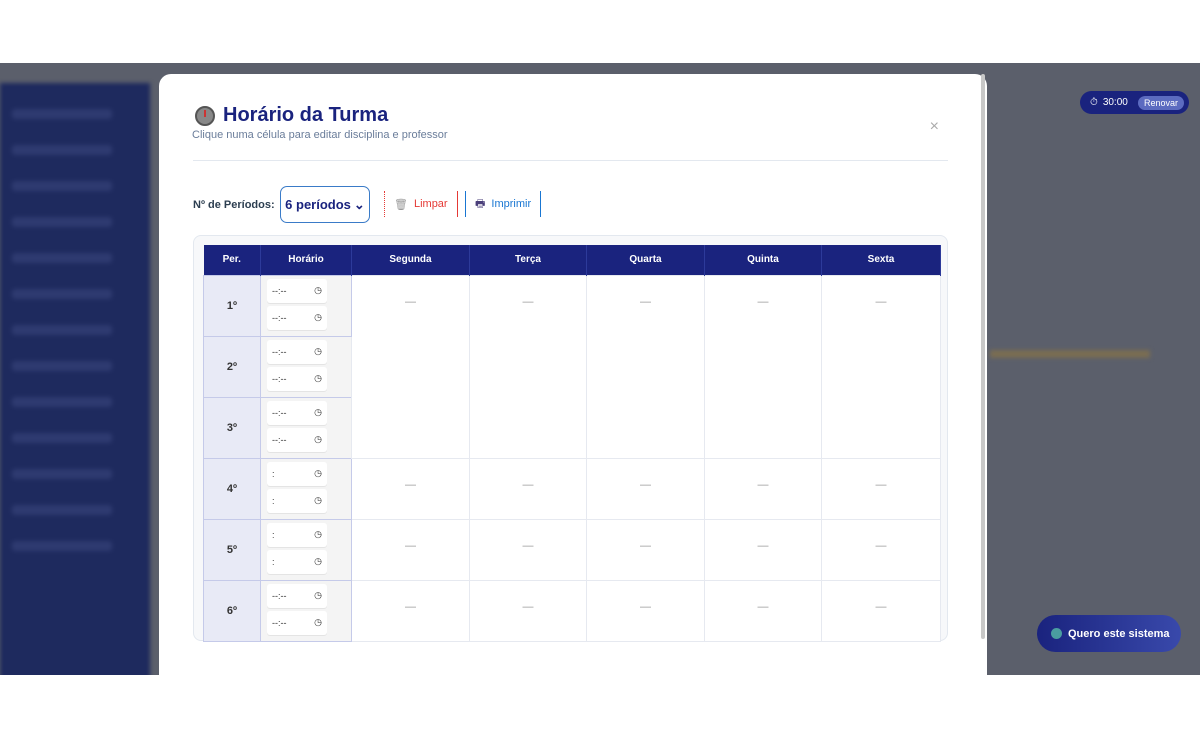 The width and height of the screenshot is (1200, 750). What do you see at coordinates (234, 205) in the screenshot?
I see `periods-label: Nº de Períodos:` at bounding box center [234, 205].